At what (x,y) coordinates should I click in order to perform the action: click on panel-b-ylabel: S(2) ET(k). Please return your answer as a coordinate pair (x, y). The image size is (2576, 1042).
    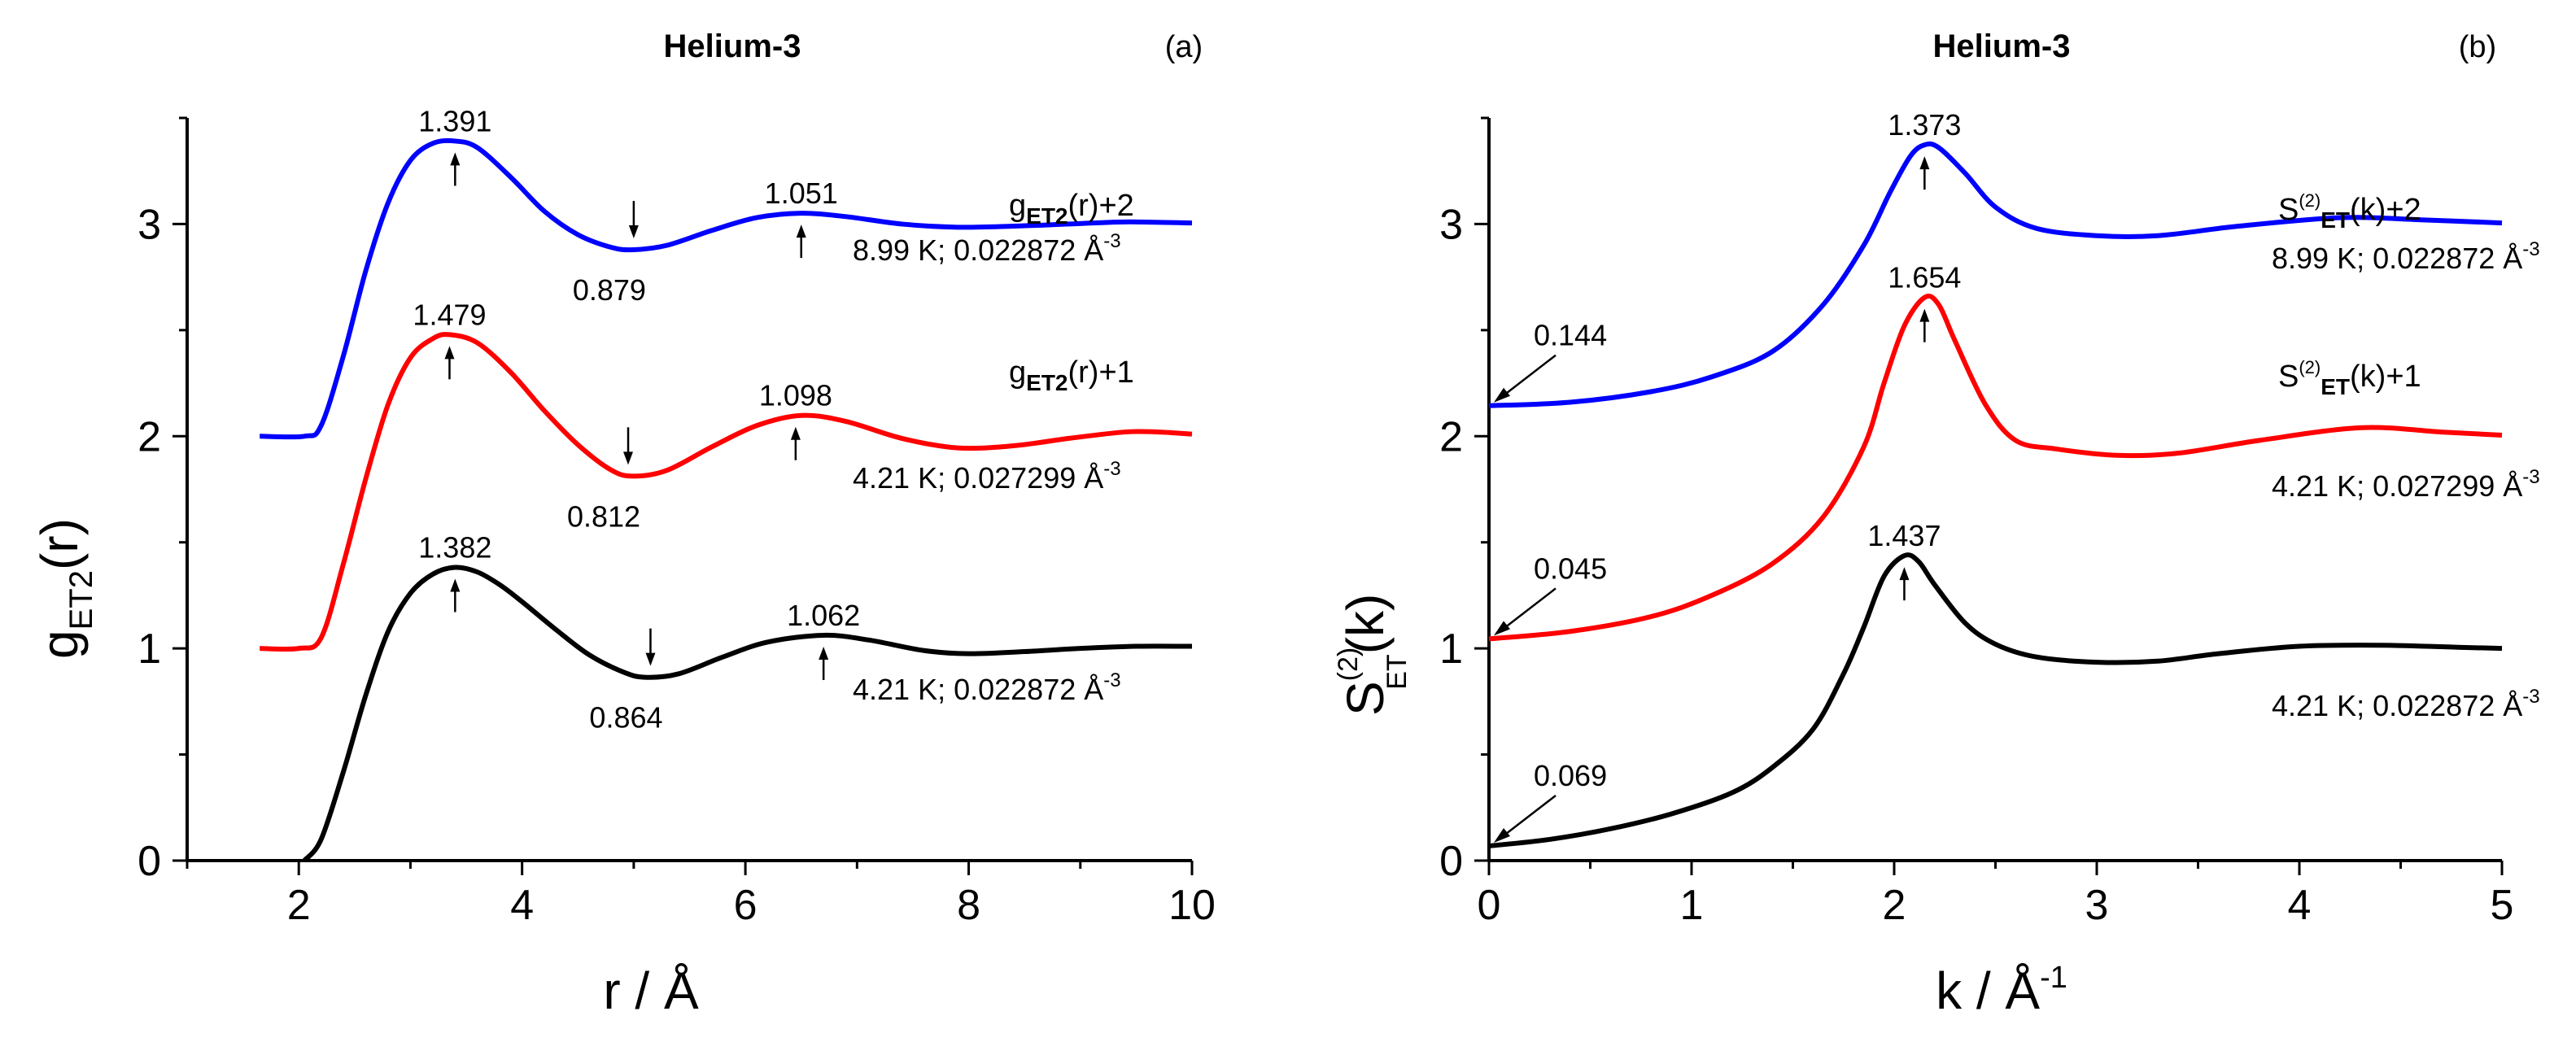
    Looking at the image, I should click on (1372, 655).